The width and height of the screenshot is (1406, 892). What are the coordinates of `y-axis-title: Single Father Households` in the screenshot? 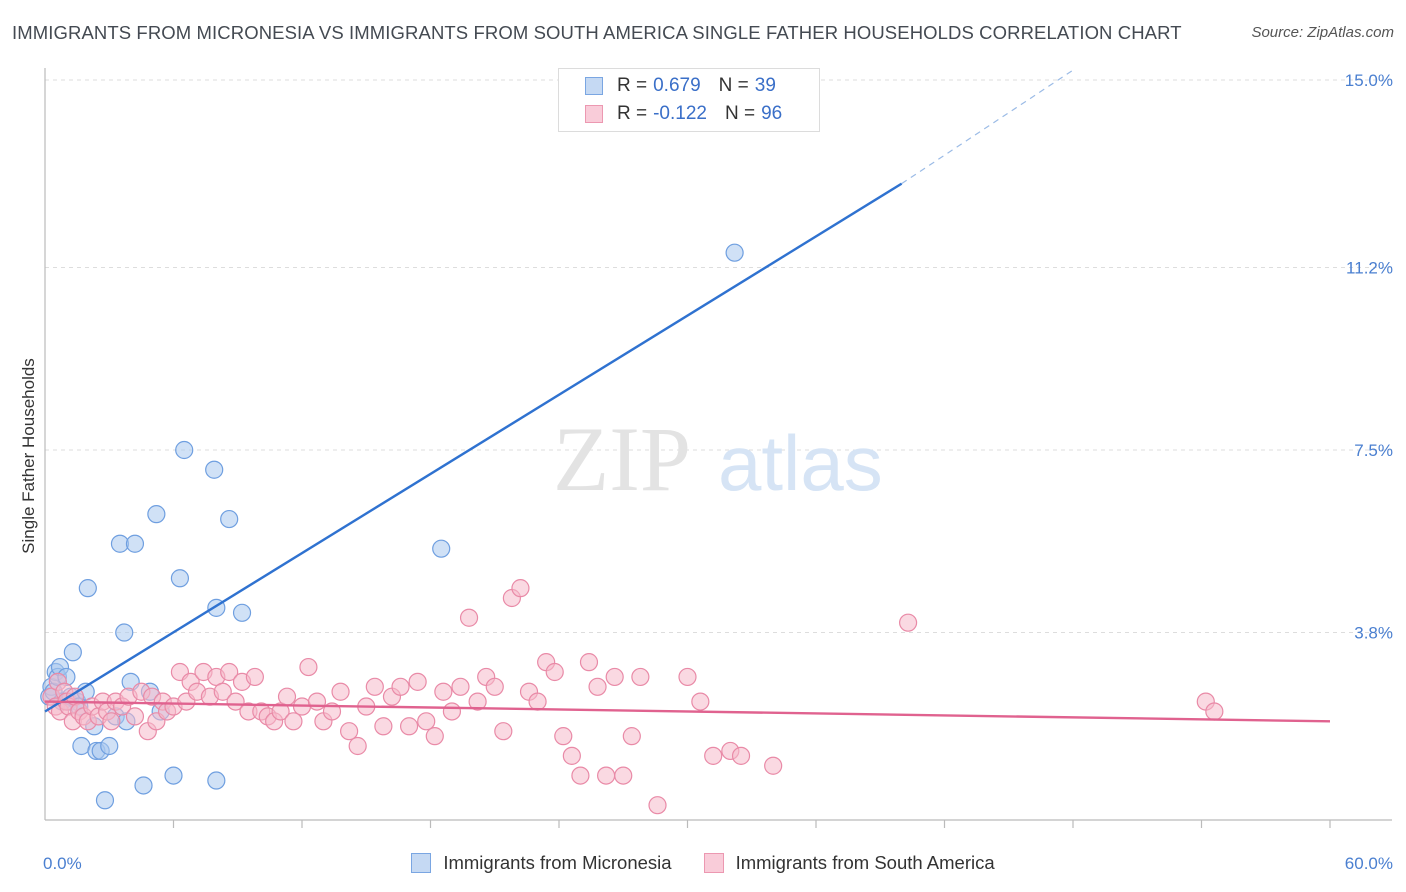 It's located at (28, 456).